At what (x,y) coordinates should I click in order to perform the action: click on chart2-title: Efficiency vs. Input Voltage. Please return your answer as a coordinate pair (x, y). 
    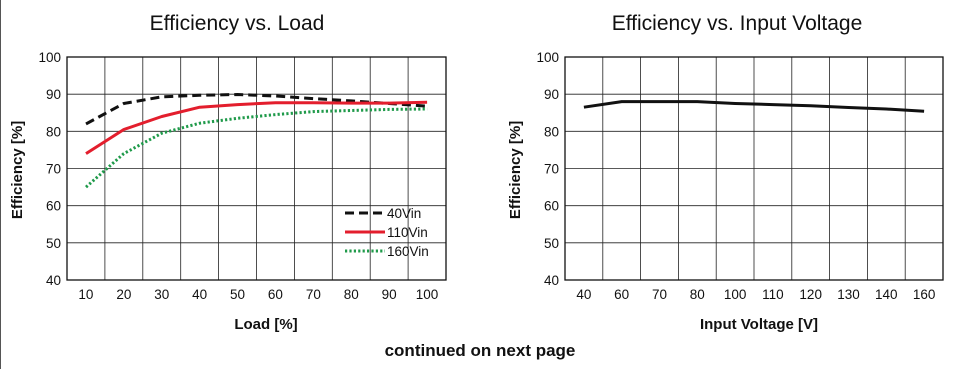
    Looking at the image, I should click on (737, 23).